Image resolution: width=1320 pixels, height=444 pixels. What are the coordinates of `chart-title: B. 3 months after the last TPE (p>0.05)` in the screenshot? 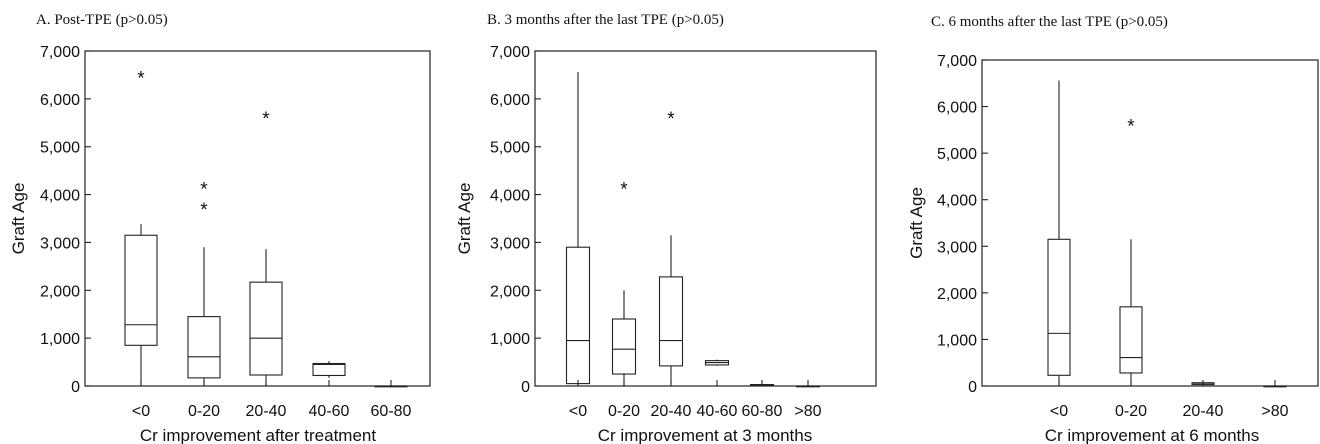 It's located at (605, 20).